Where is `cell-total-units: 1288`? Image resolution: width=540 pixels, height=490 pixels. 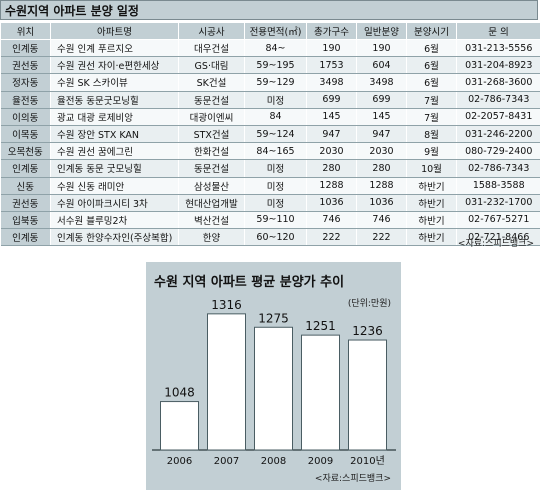 cell-total-units: 1288 is located at coordinates (331, 186).